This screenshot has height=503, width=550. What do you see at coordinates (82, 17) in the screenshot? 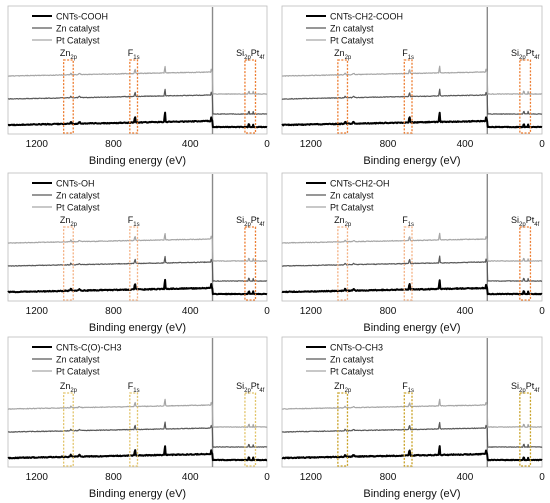
I see `legend-label: CNTs-COOH` at bounding box center [82, 17].